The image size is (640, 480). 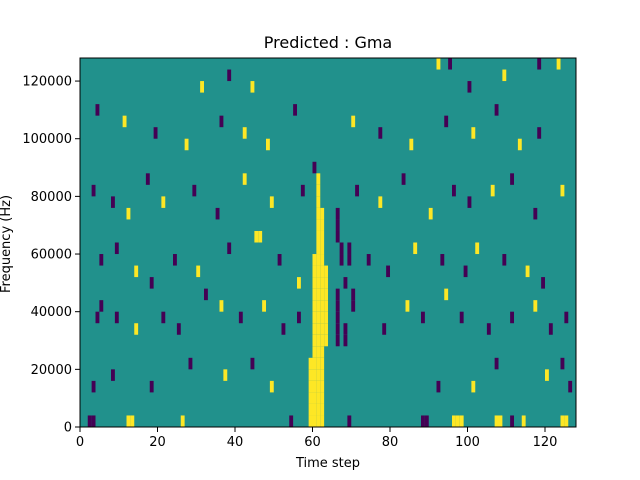 What do you see at coordinates (545, 442) in the screenshot?
I see `x-tick-label: 120` at bounding box center [545, 442].